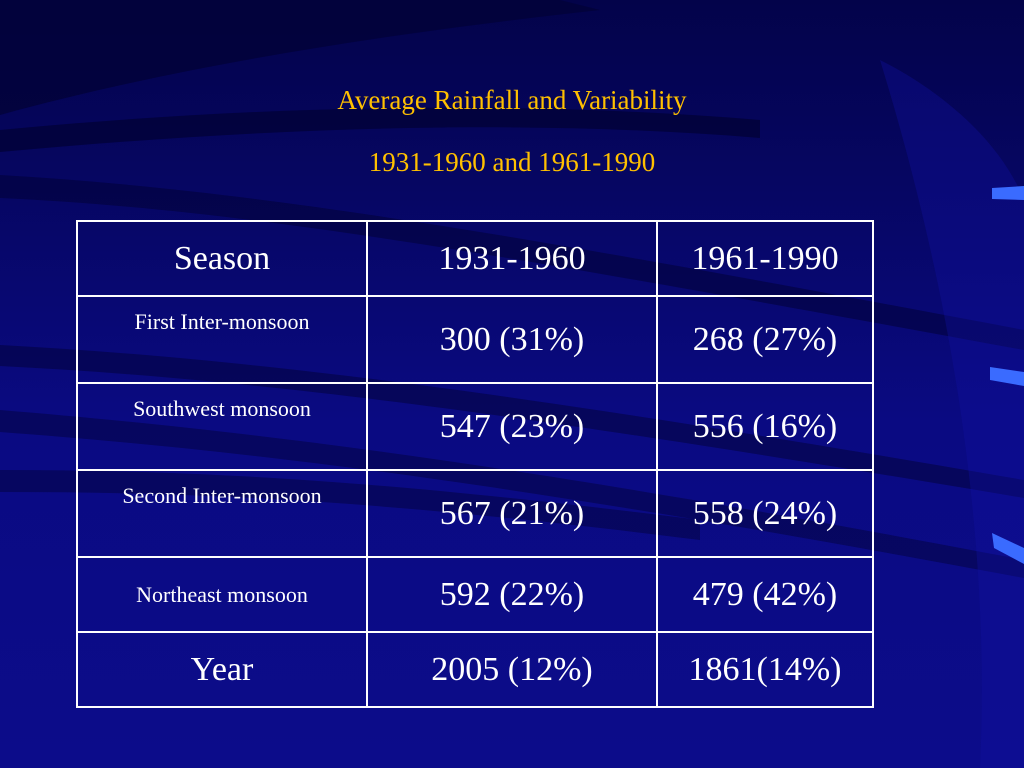 The image size is (1024, 768). I want to click on slide-subtitle: 1931-1960 and 1961-1990, so click(512, 162).